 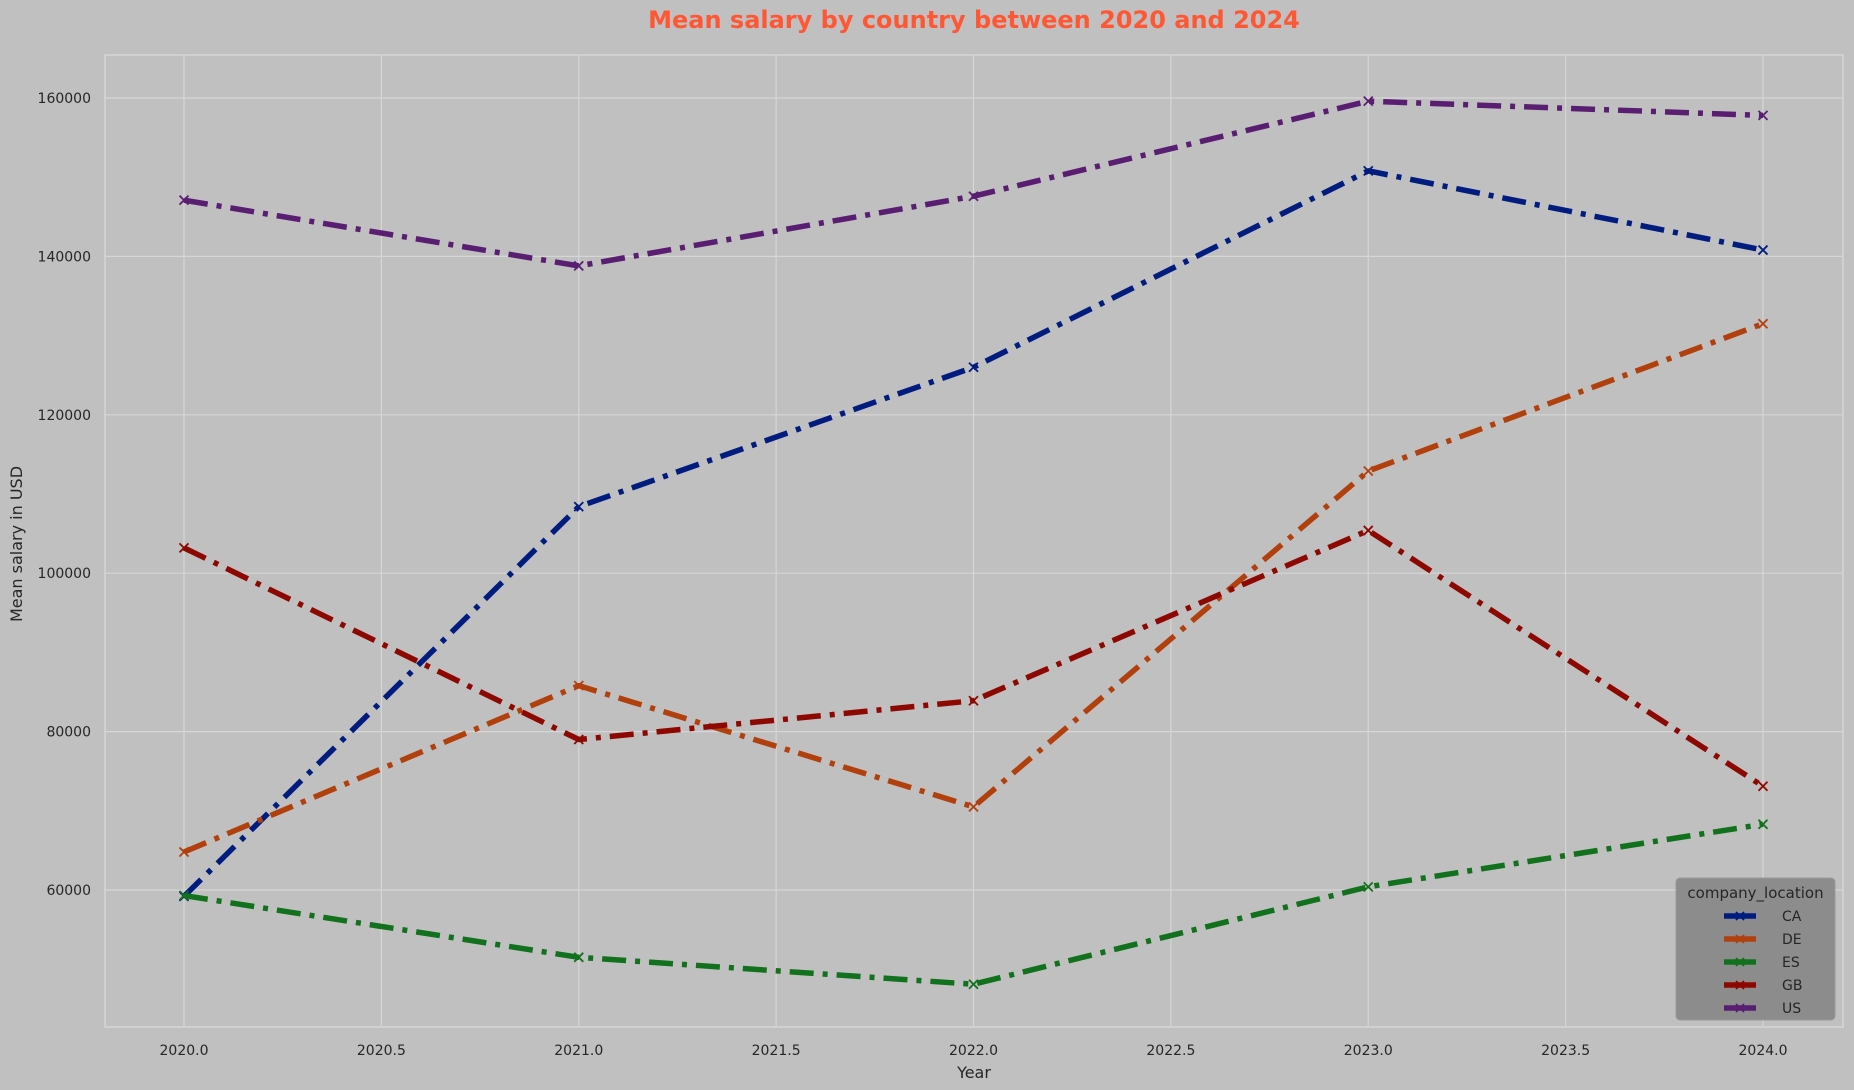 I want to click on legend-label: US, so click(x=1791, y=1009).